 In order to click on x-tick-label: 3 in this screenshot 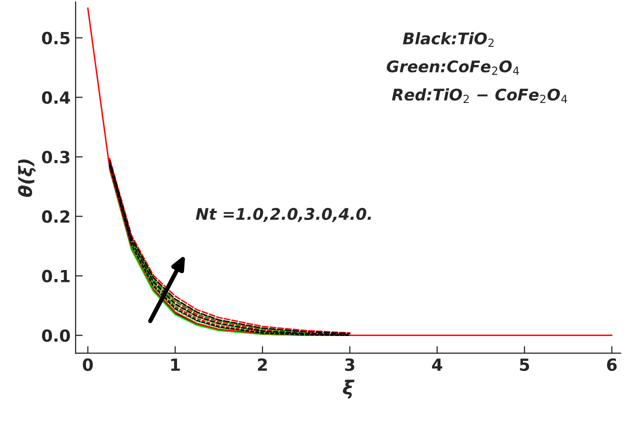, I will do `click(349, 364)`.